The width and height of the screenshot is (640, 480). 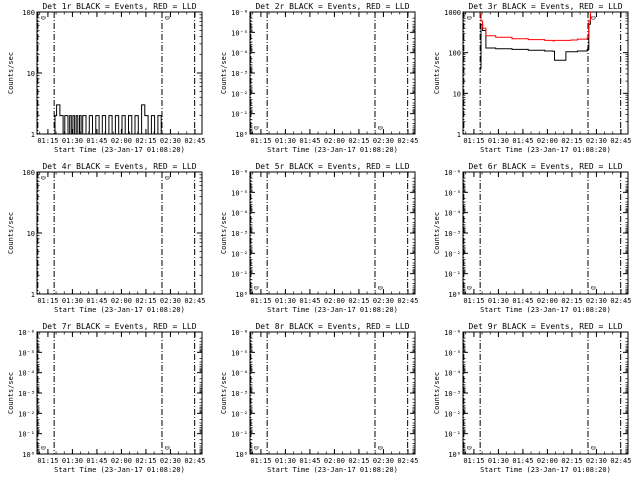 What do you see at coordinates (452, 13) in the screenshot?
I see `y-tick-label: 1000` at bounding box center [452, 13].